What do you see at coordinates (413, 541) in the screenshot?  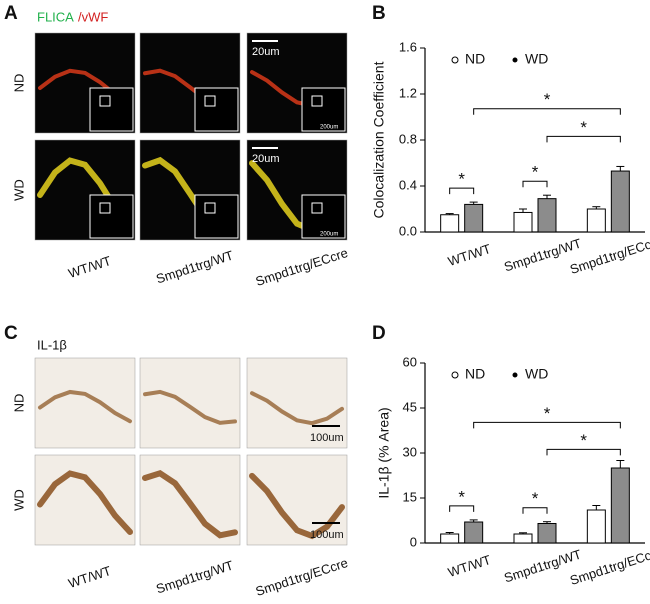 I see `y-tick-label: 0` at bounding box center [413, 541].